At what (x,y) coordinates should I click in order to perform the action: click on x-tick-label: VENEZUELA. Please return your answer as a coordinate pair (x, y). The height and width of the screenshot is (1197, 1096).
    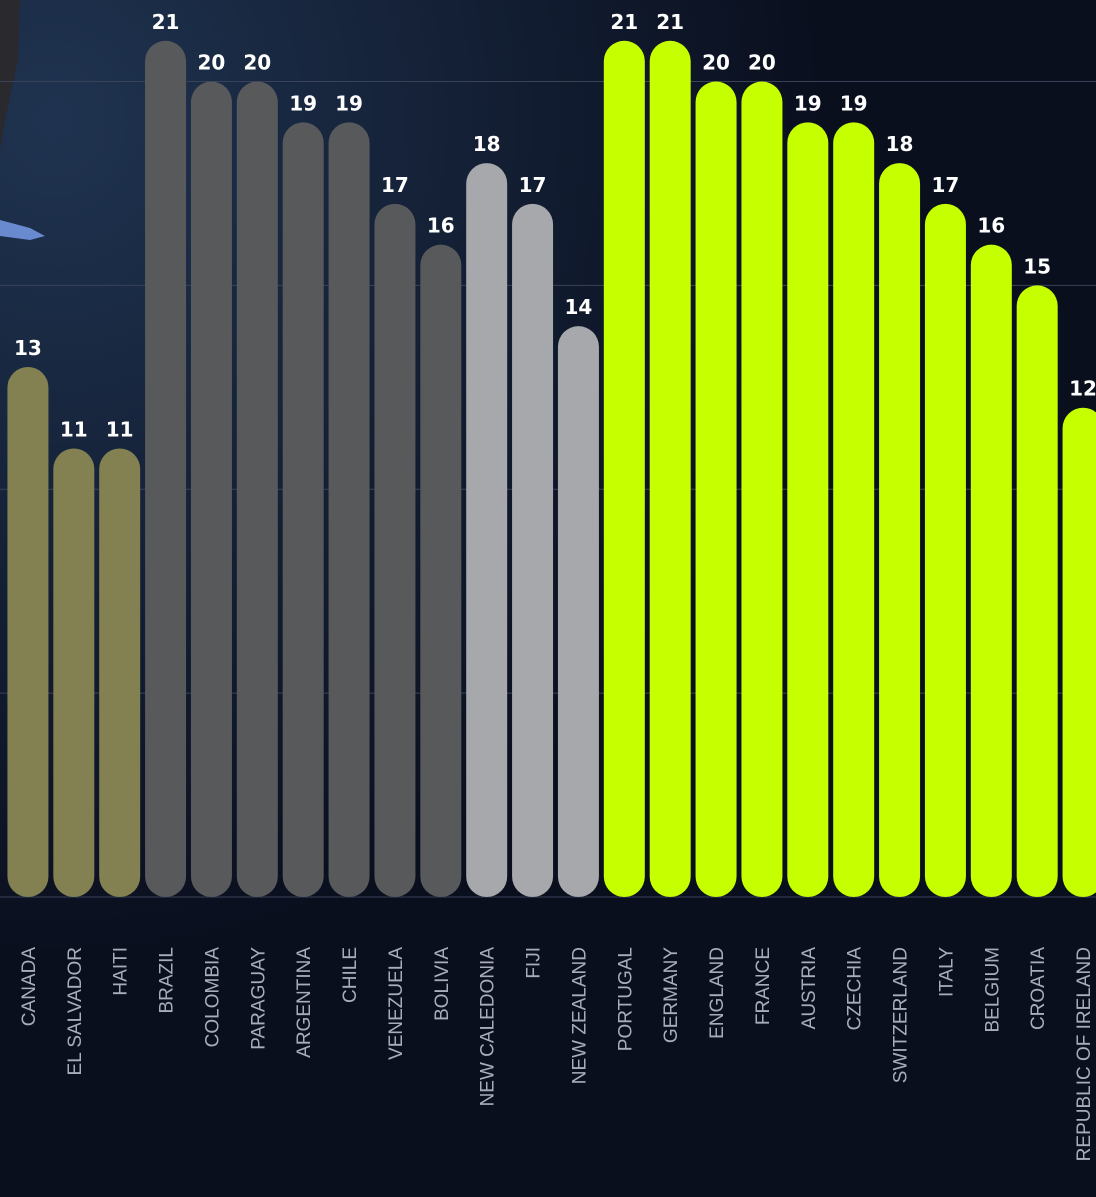
    Looking at the image, I should click on (396, 1003).